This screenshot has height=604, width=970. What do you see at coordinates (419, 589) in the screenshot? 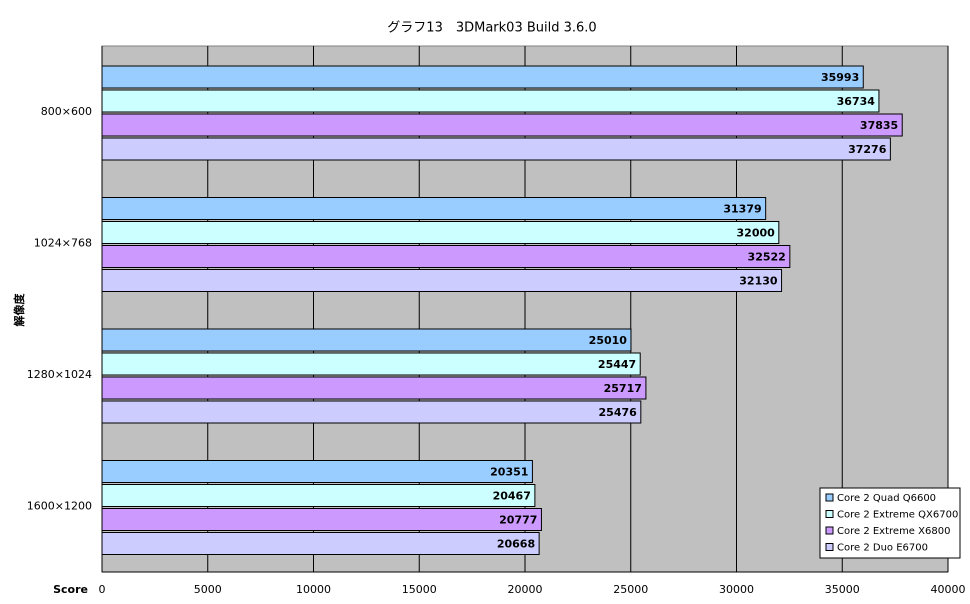
I see `x-tick-label: 15000` at bounding box center [419, 589].